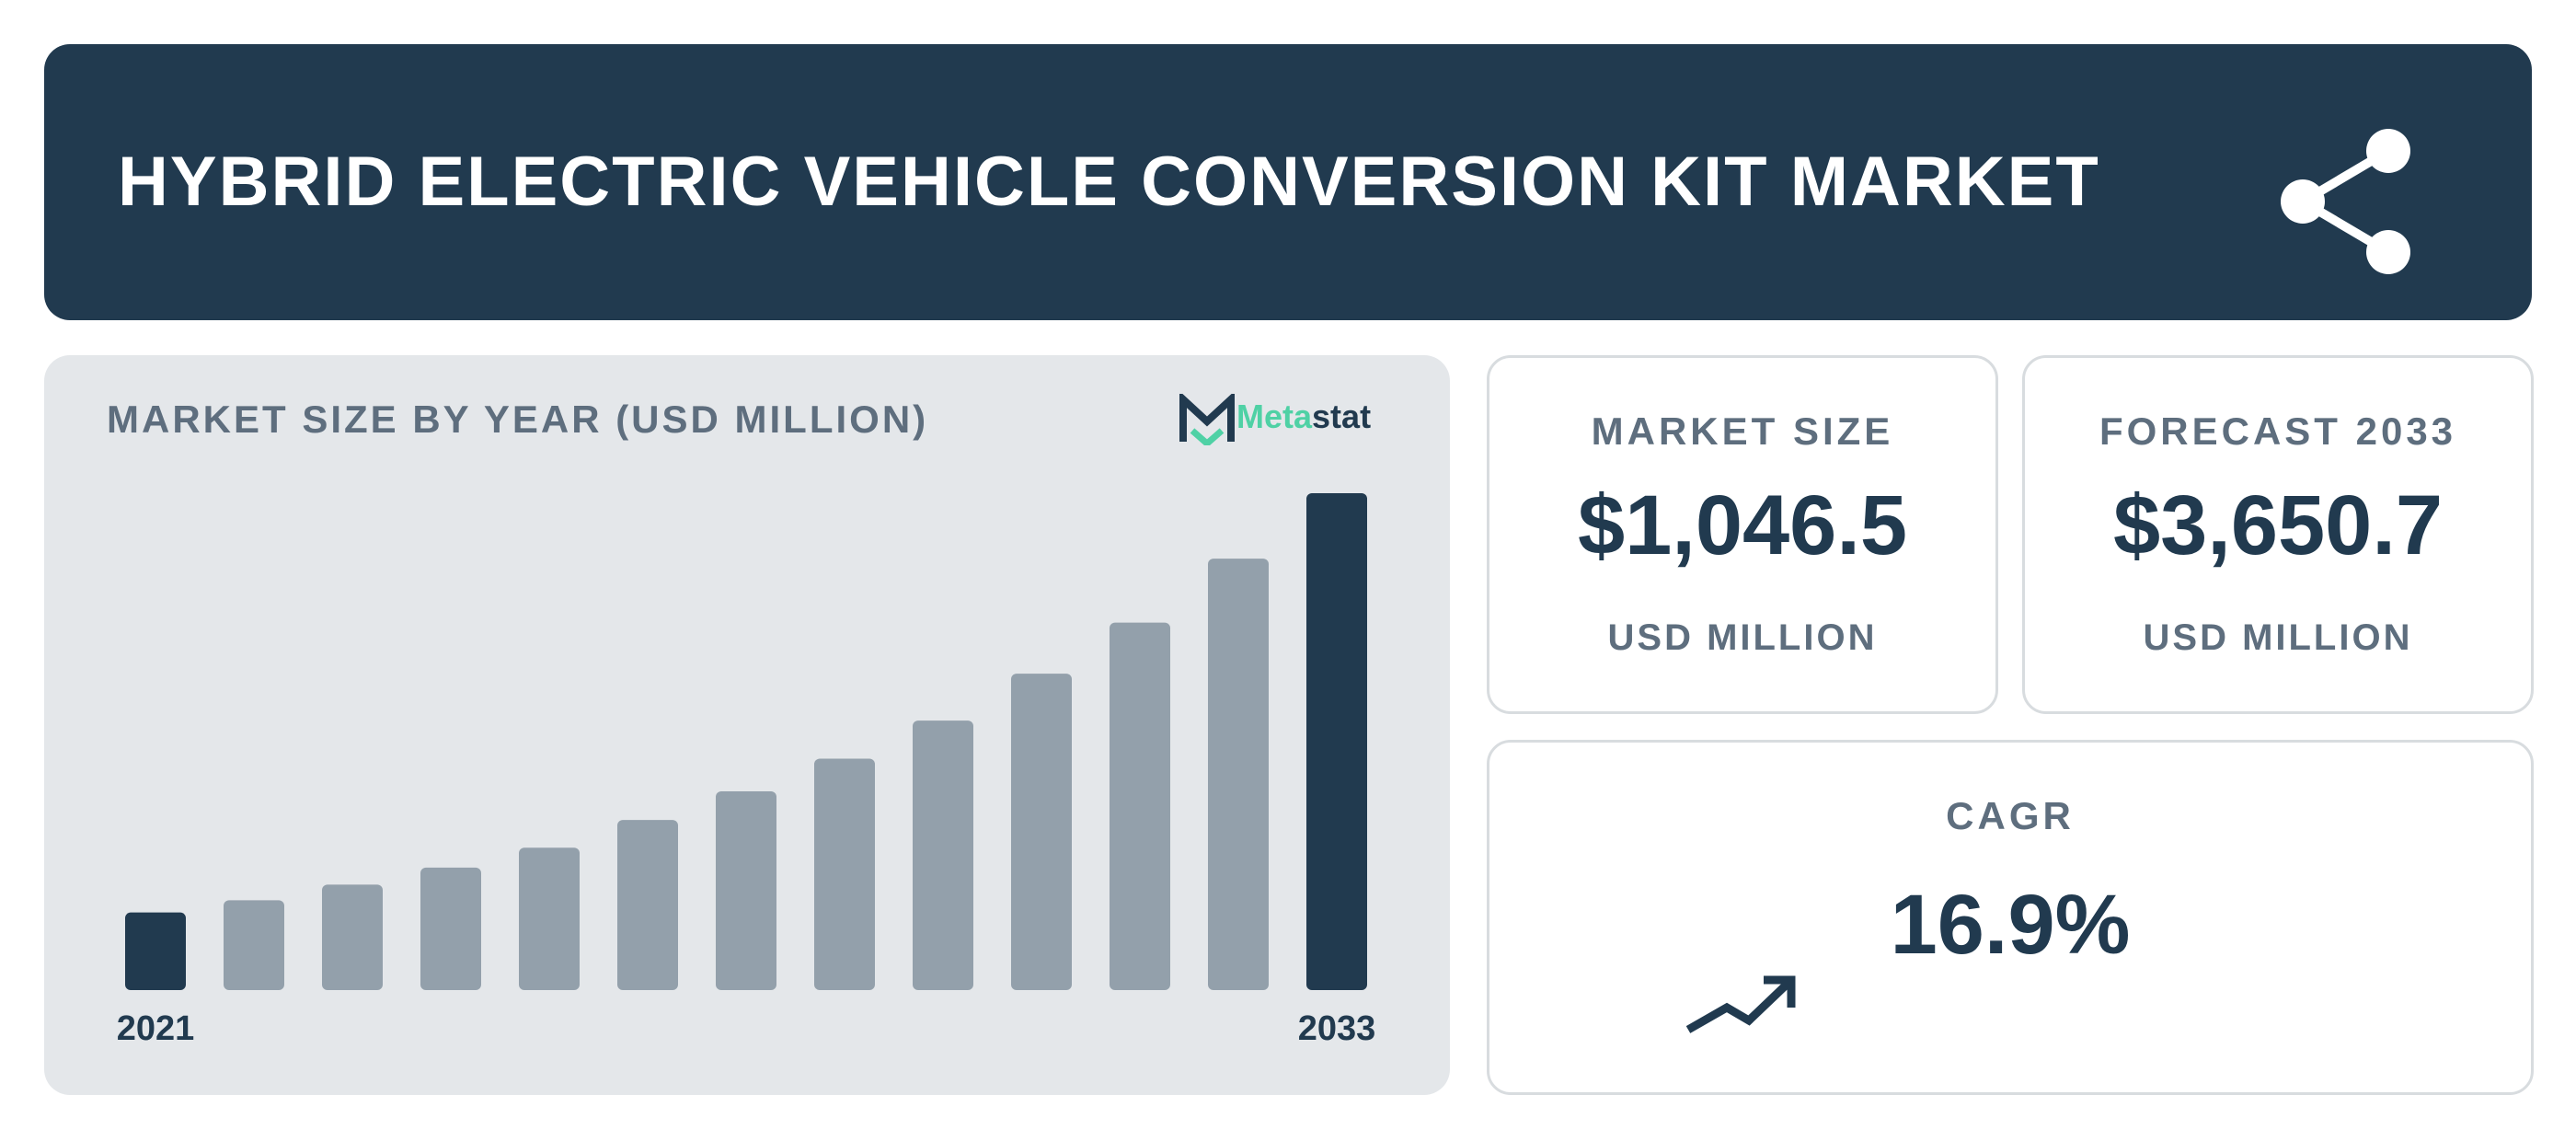  I want to click on market-size-card: MARKET SIZE $1,046.5 USD MILLION, so click(1742, 535).